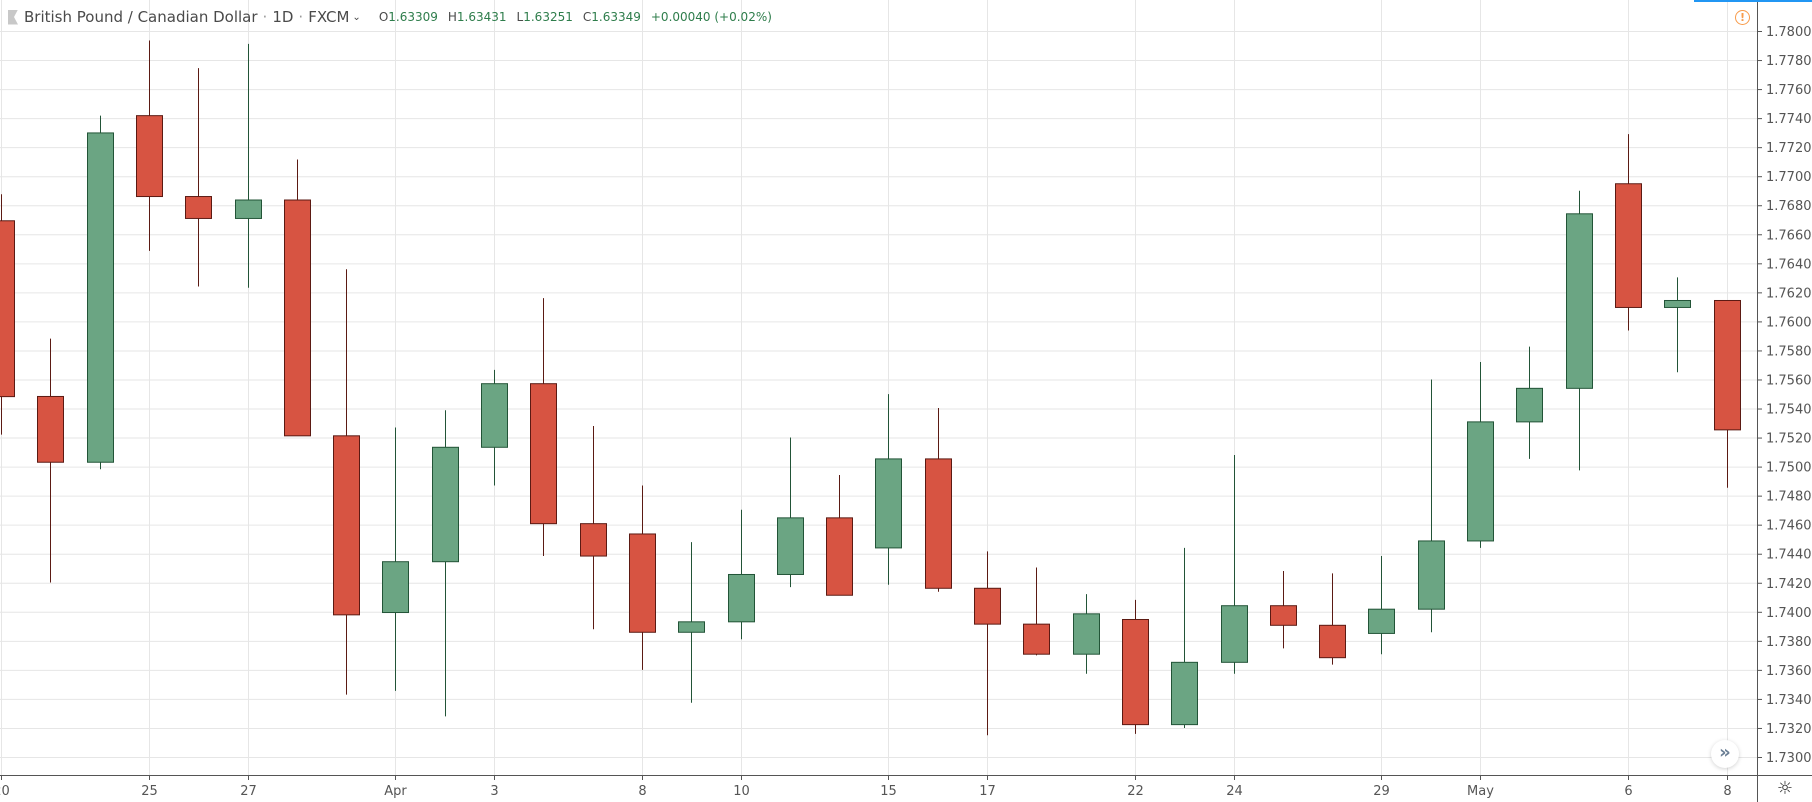 This screenshot has height=802, width=1812. I want to click on y-tick-label: 1.78000, so click(1789, 32).